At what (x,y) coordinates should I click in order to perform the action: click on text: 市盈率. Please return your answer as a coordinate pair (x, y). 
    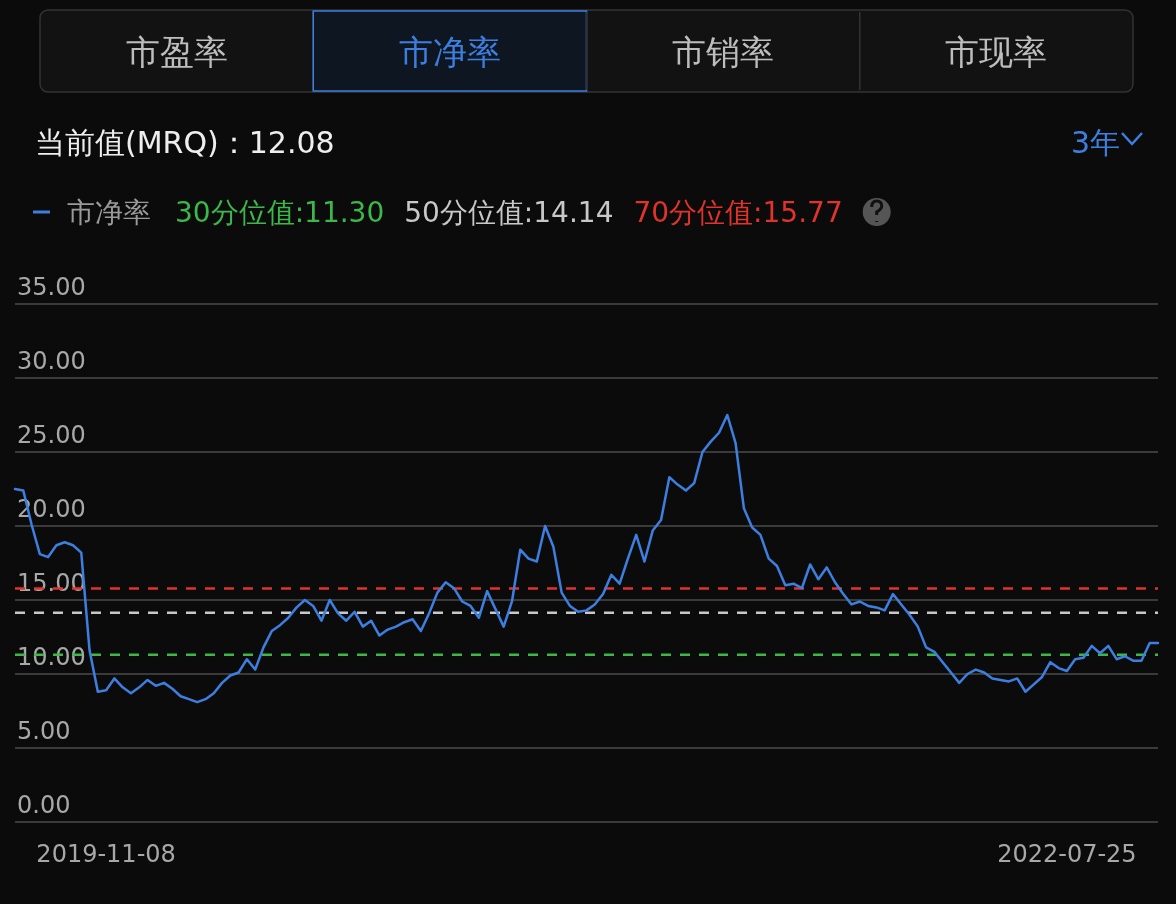
    Looking at the image, I should click on (176, 52).